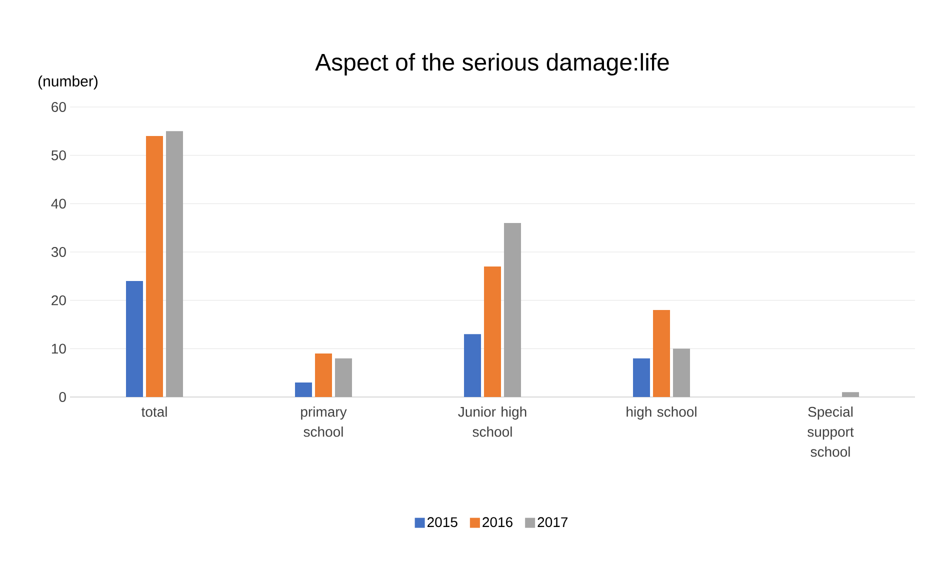 This screenshot has width=933, height=567. What do you see at coordinates (443, 522) in the screenshot?
I see `legend-label: 2015` at bounding box center [443, 522].